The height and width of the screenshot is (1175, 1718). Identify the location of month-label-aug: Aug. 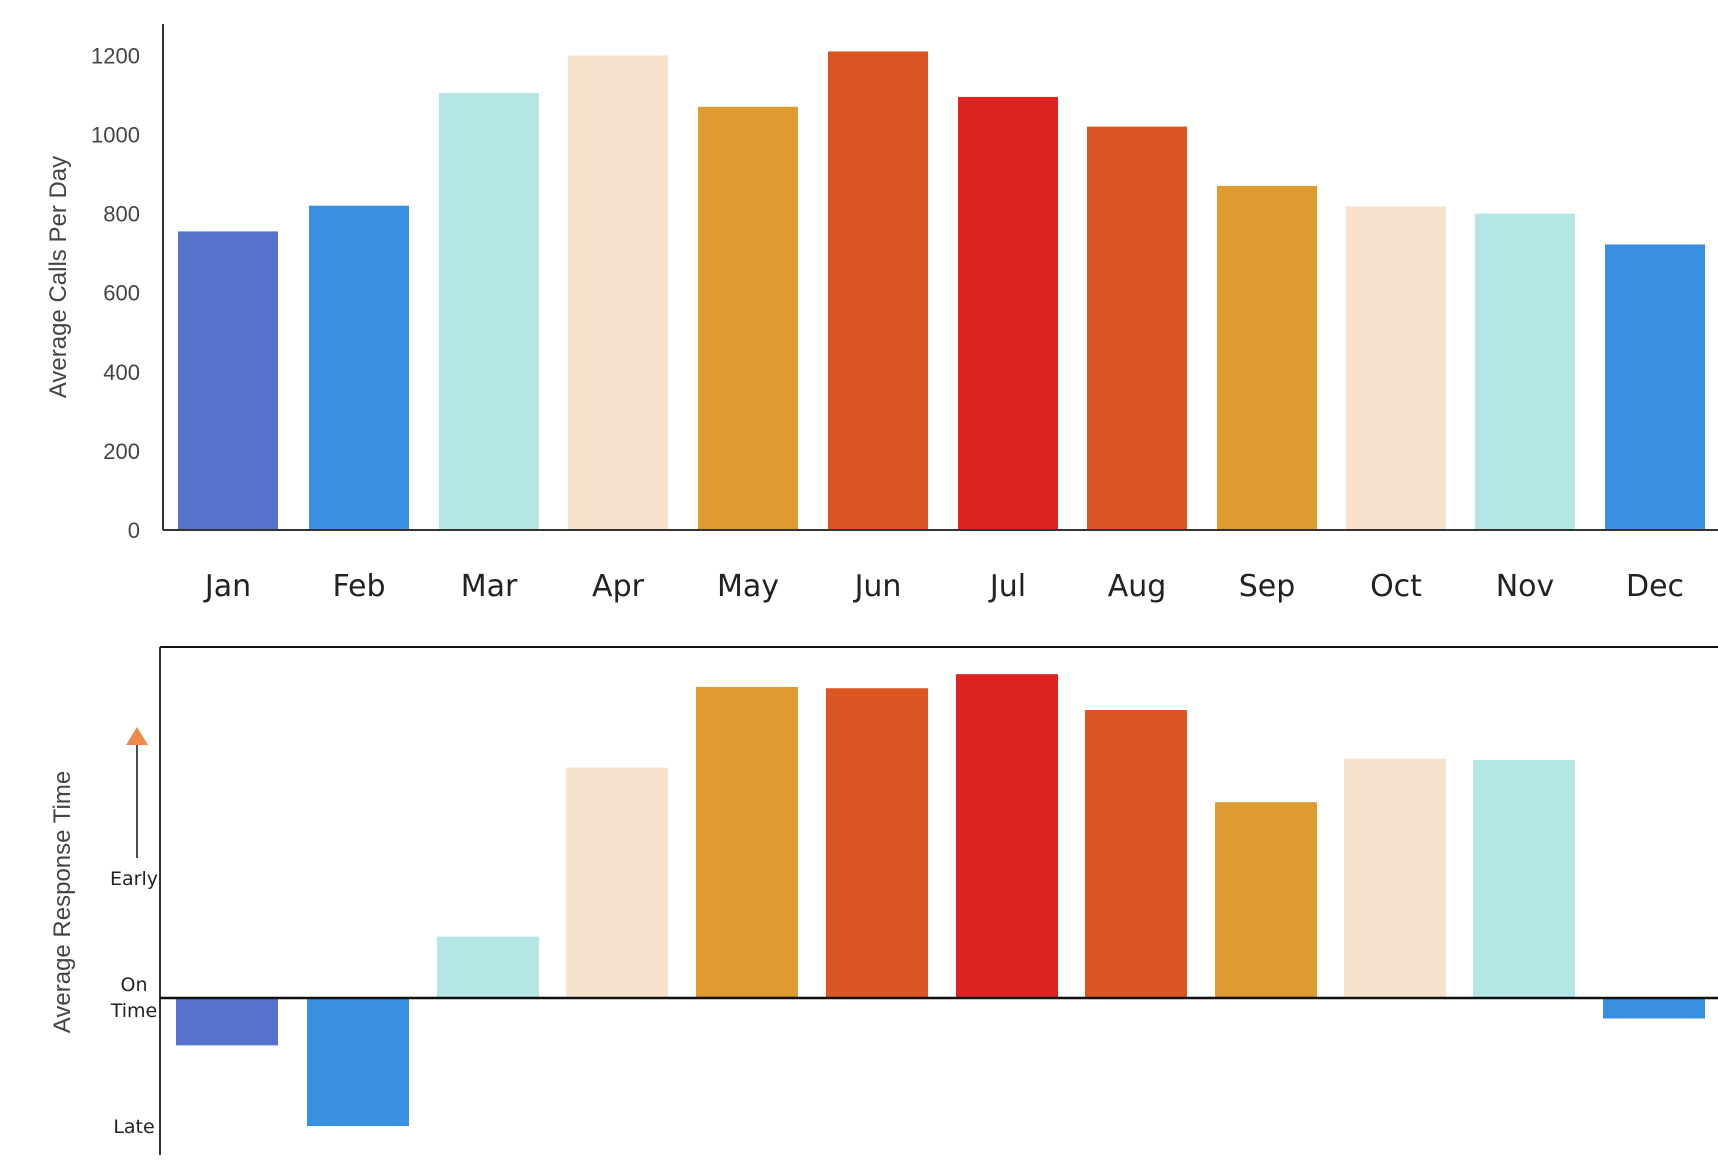
(1137, 586).